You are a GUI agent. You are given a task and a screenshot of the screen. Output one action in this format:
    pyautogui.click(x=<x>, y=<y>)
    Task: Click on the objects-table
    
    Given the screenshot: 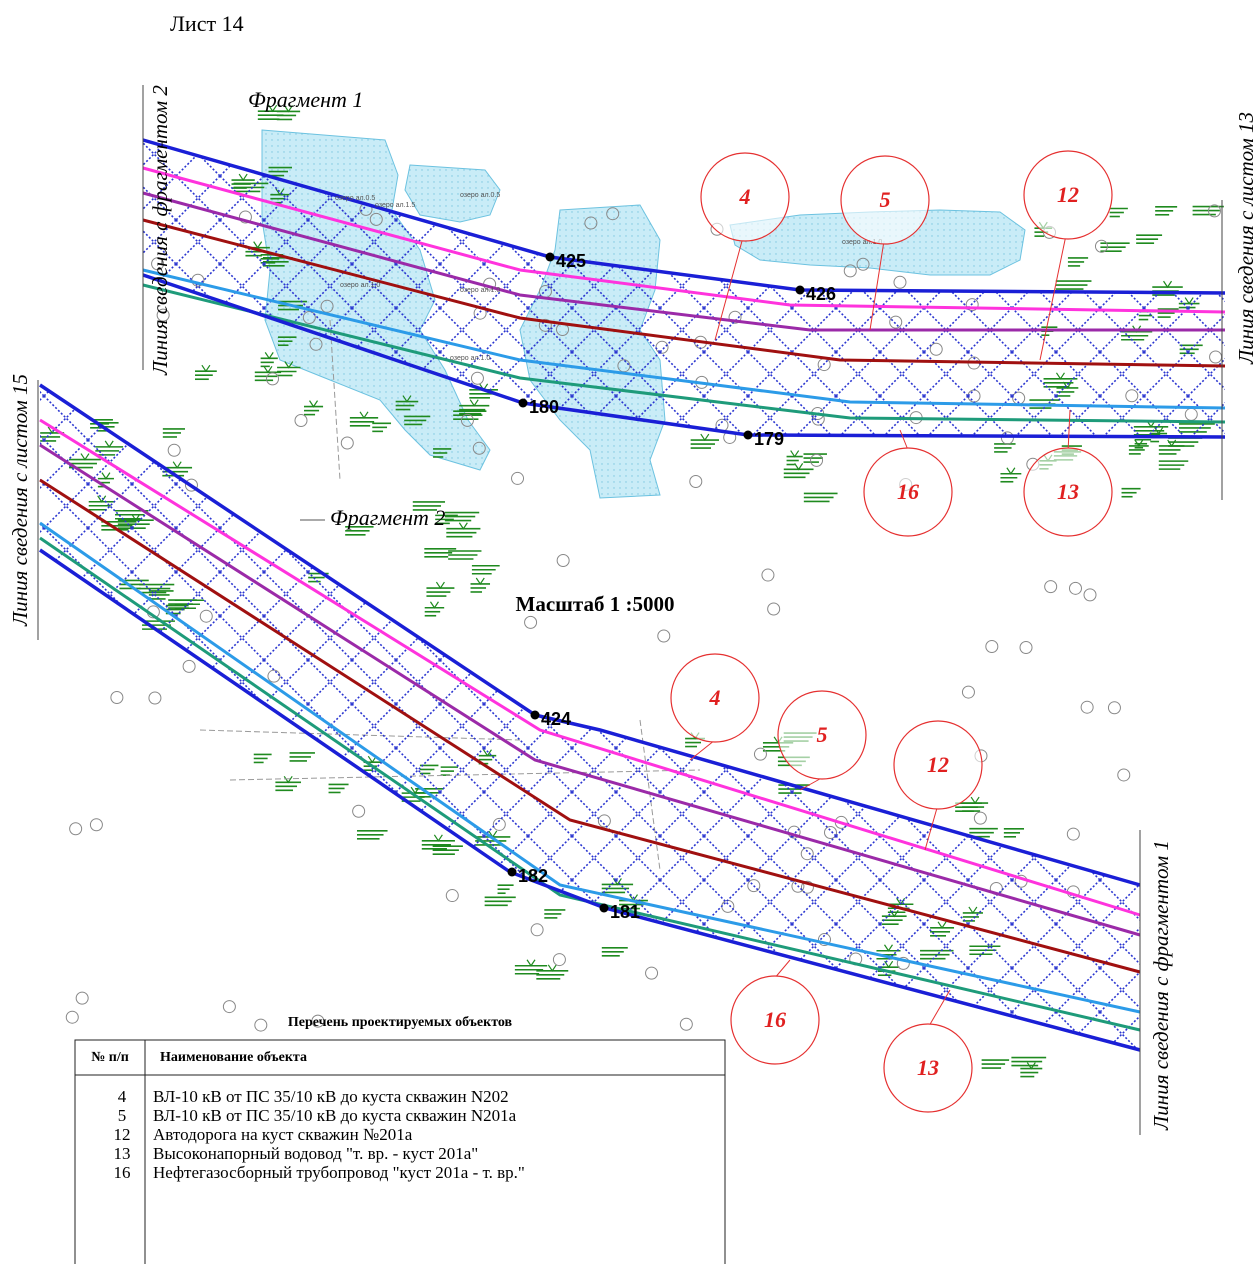 What is the action you would take?
    pyautogui.click(x=400, y=1151)
    